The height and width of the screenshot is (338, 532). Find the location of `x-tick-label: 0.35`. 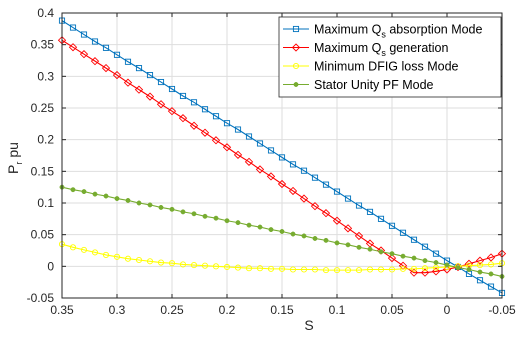

x-tick-label: 0.35 is located at coordinates (62, 310).